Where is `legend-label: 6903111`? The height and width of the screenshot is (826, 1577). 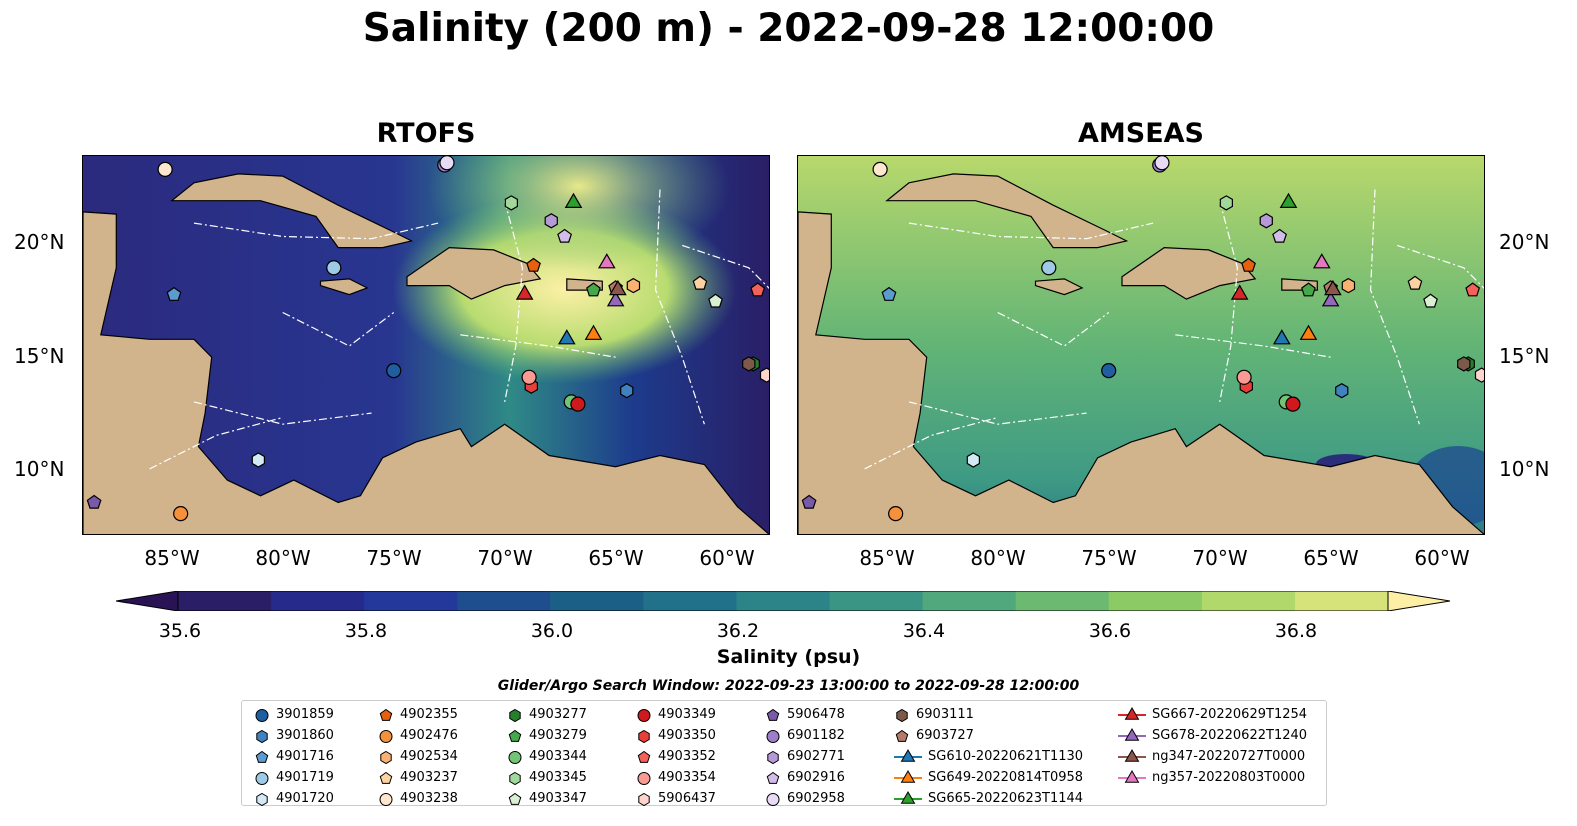
legend-label: 6903111 is located at coordinates (945, 714).